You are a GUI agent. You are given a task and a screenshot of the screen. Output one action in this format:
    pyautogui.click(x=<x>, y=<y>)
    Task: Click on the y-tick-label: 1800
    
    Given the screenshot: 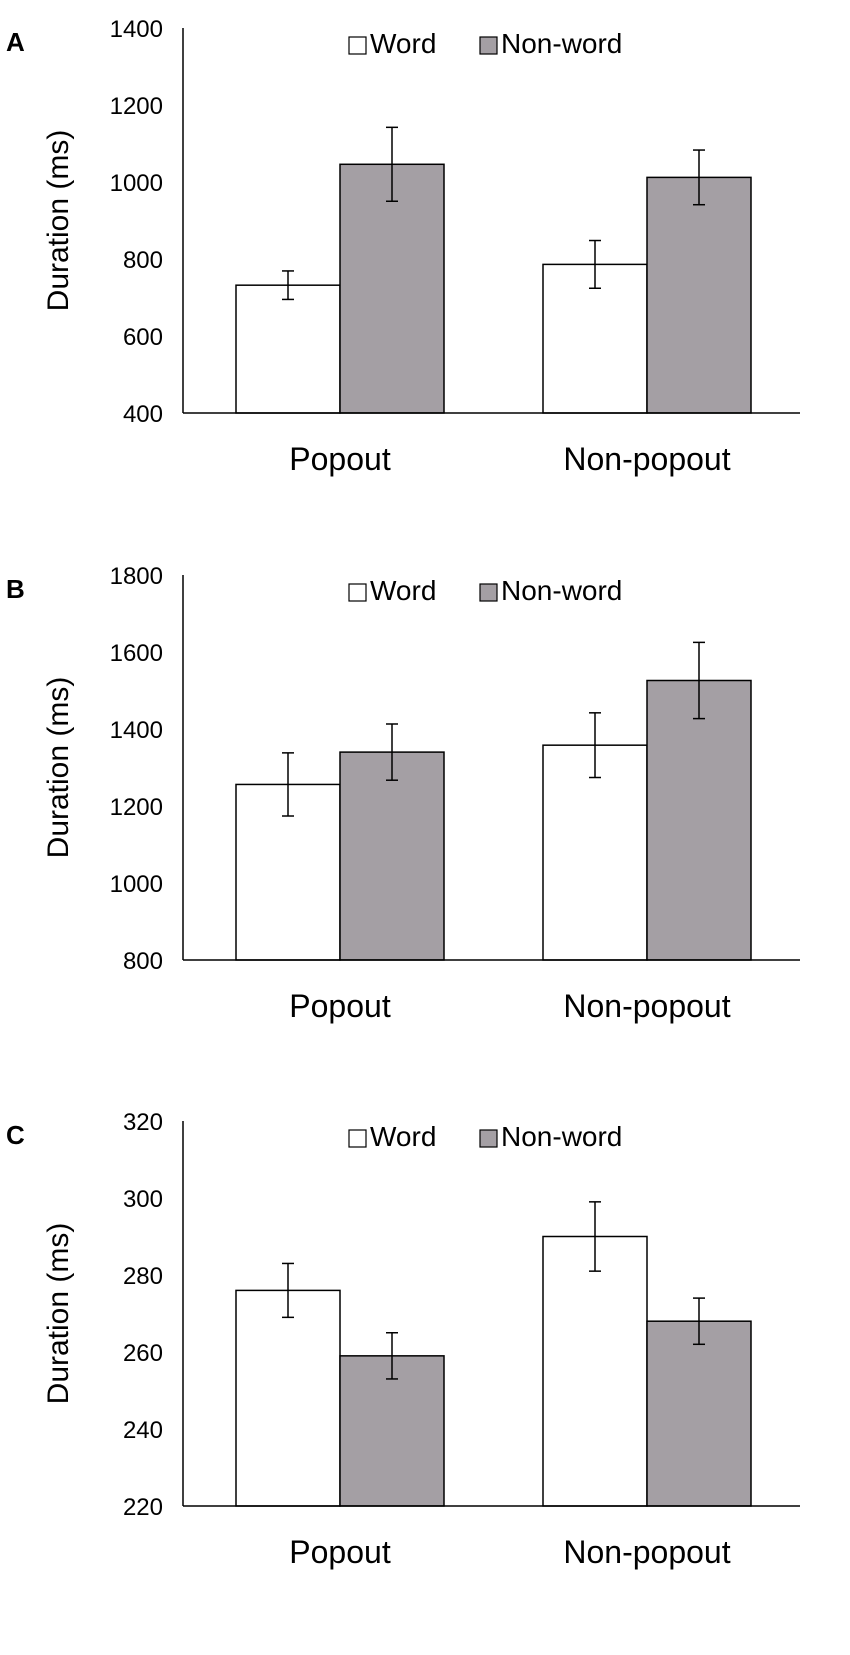 What is the action you would take?
    pyautogui.click(x=136, y=576)
    